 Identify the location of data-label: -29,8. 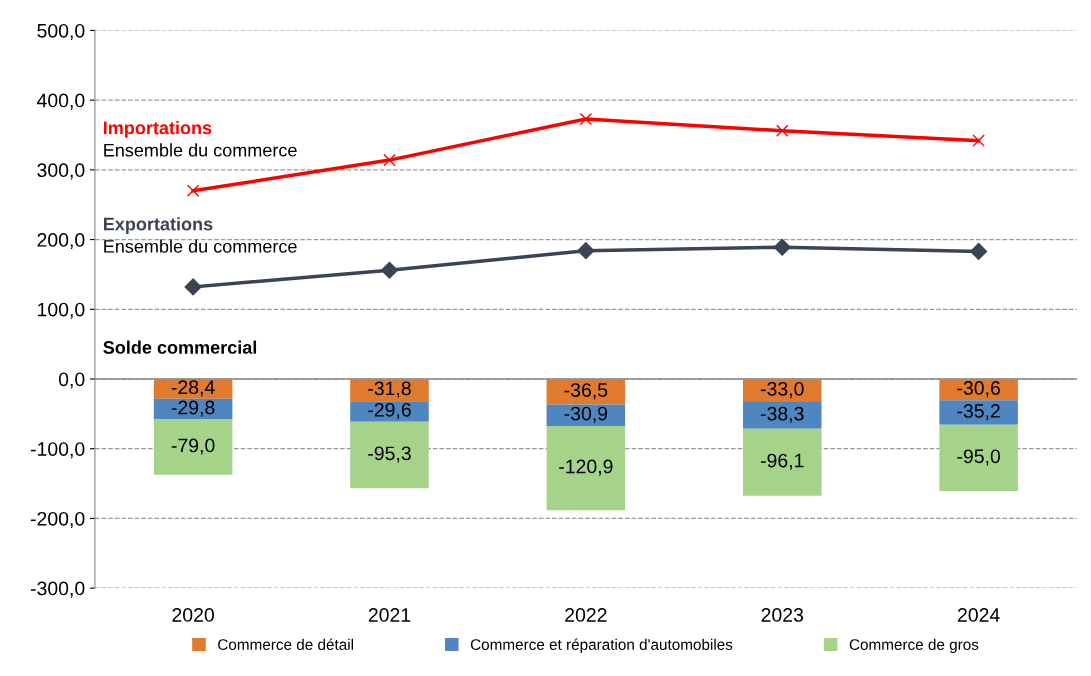
(193, 408).